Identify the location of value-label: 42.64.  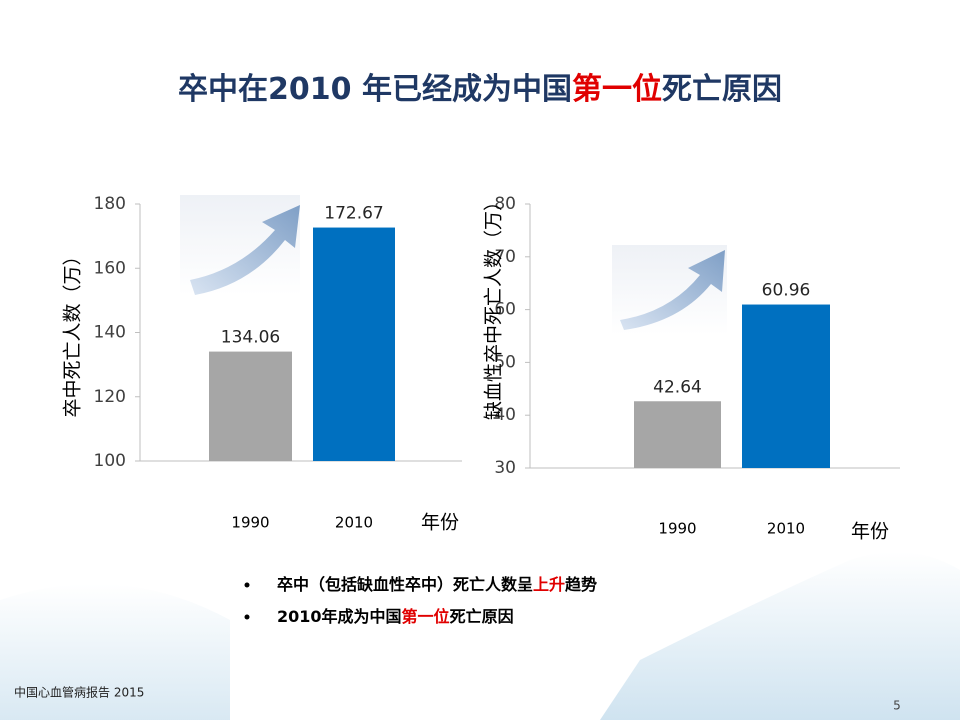
(677, 387).